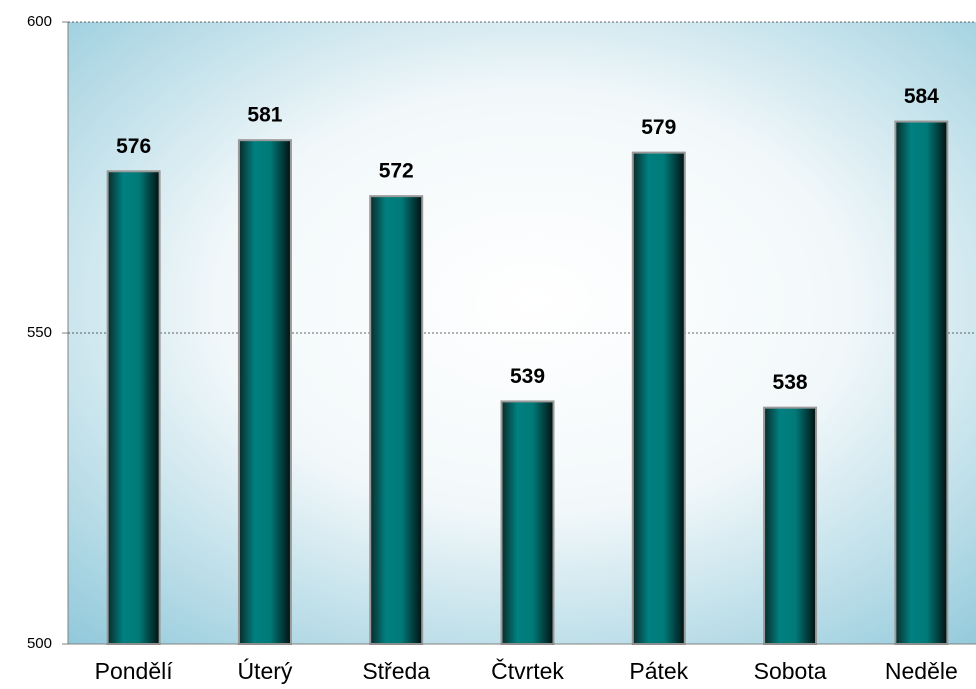 The image size is (976, 689). I want to click on y-tick-label: 550, so click(39, 332).